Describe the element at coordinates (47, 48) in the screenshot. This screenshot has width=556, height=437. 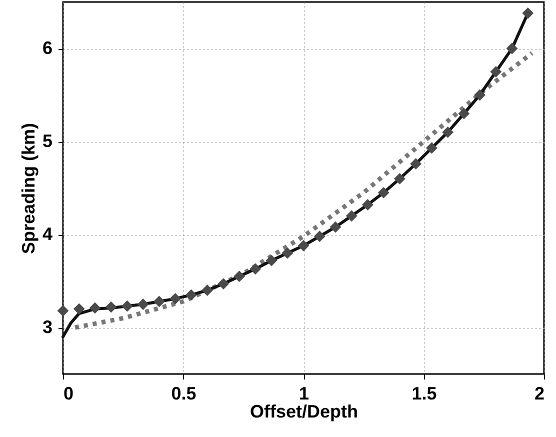
I see `y-tick-label: 6` at that location.